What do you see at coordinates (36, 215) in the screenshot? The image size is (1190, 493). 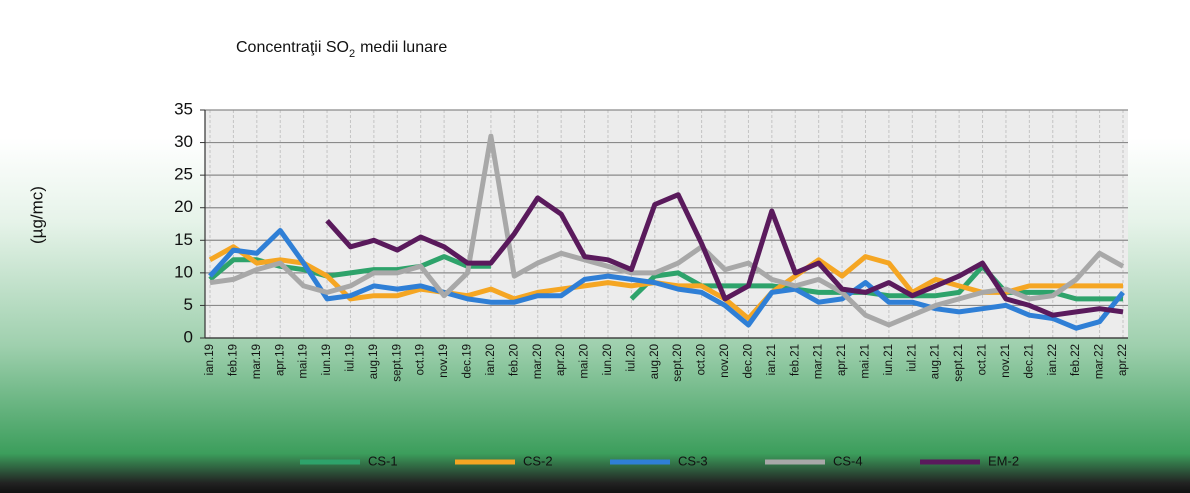 I see `y-axis-label: (µg/mc)` at bounding box center [36, 215].